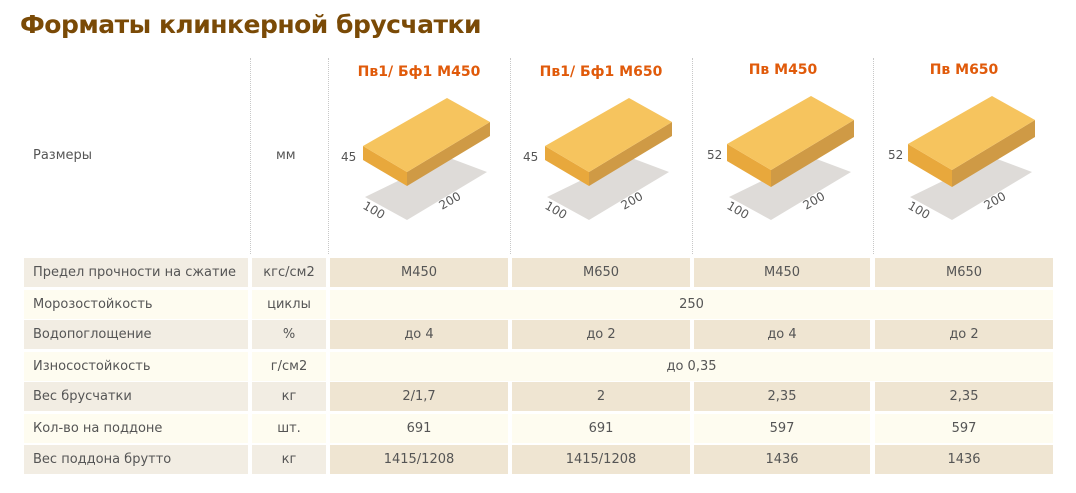  What do you see at coordinates (63, 155) in the screenshot?
I see `size-label: Размеры` at bounding box center [63, 155].